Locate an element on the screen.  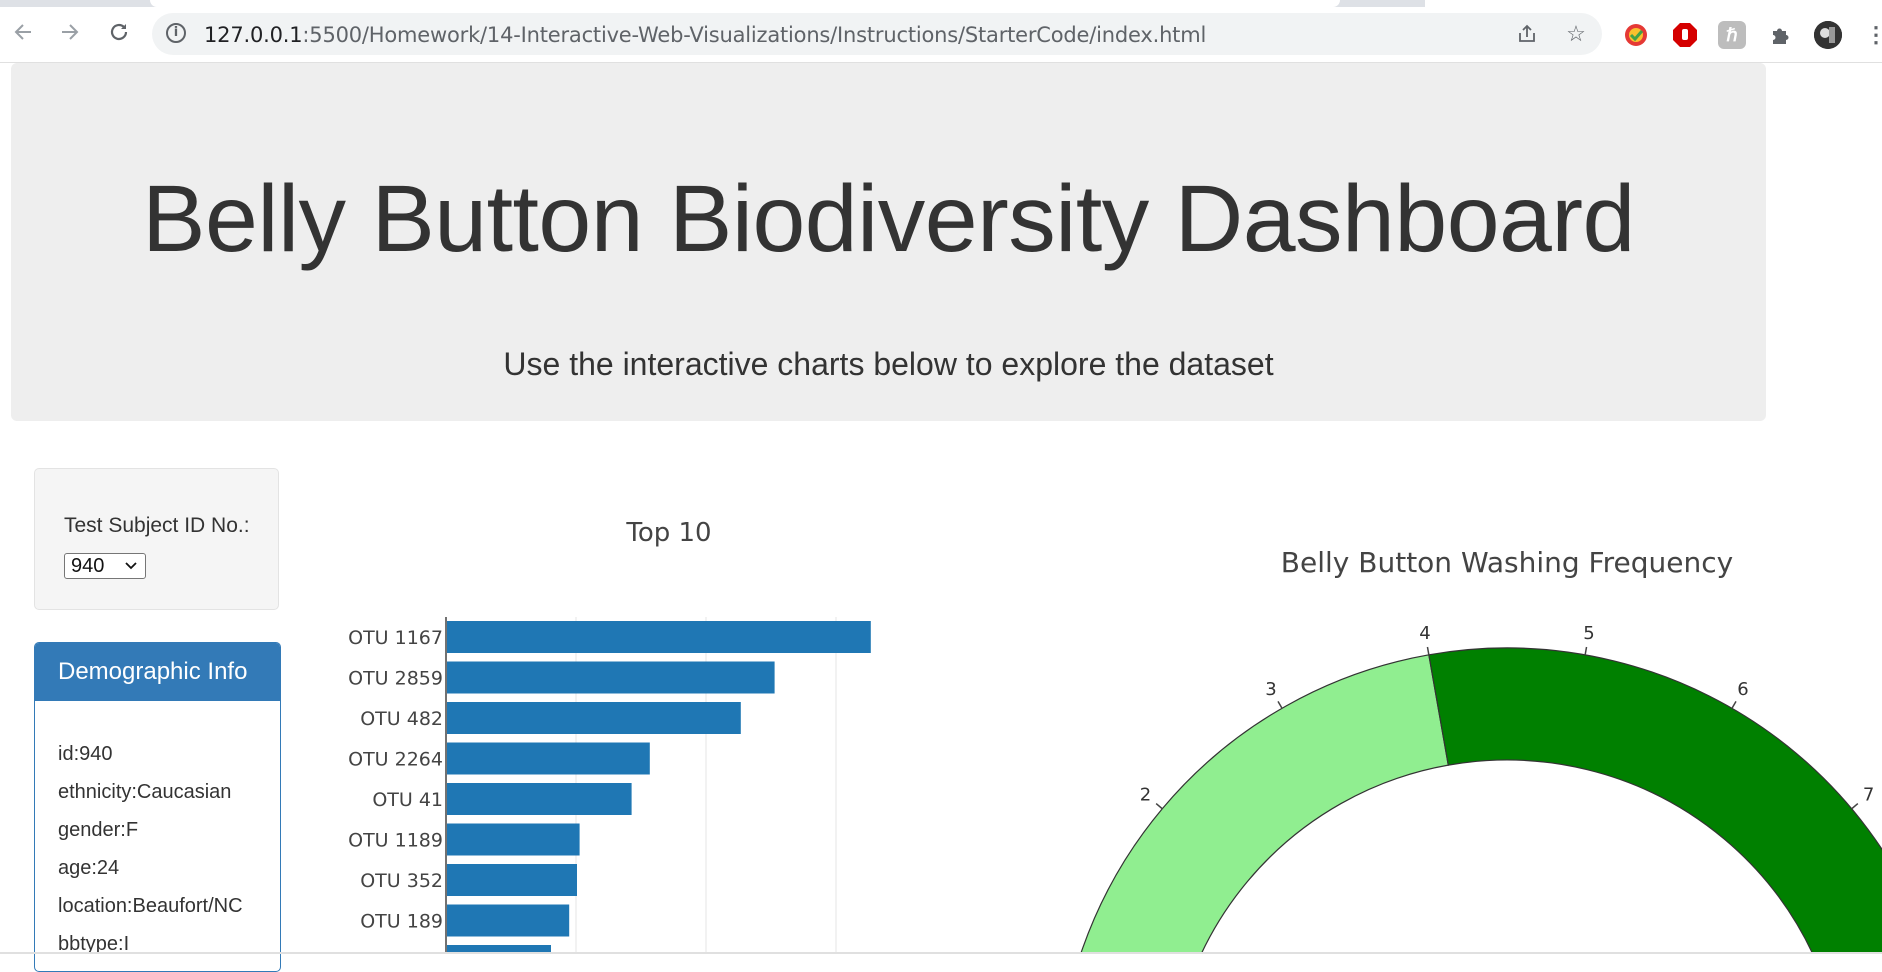
back-arrow-icon is located at coordinates (23, 32).